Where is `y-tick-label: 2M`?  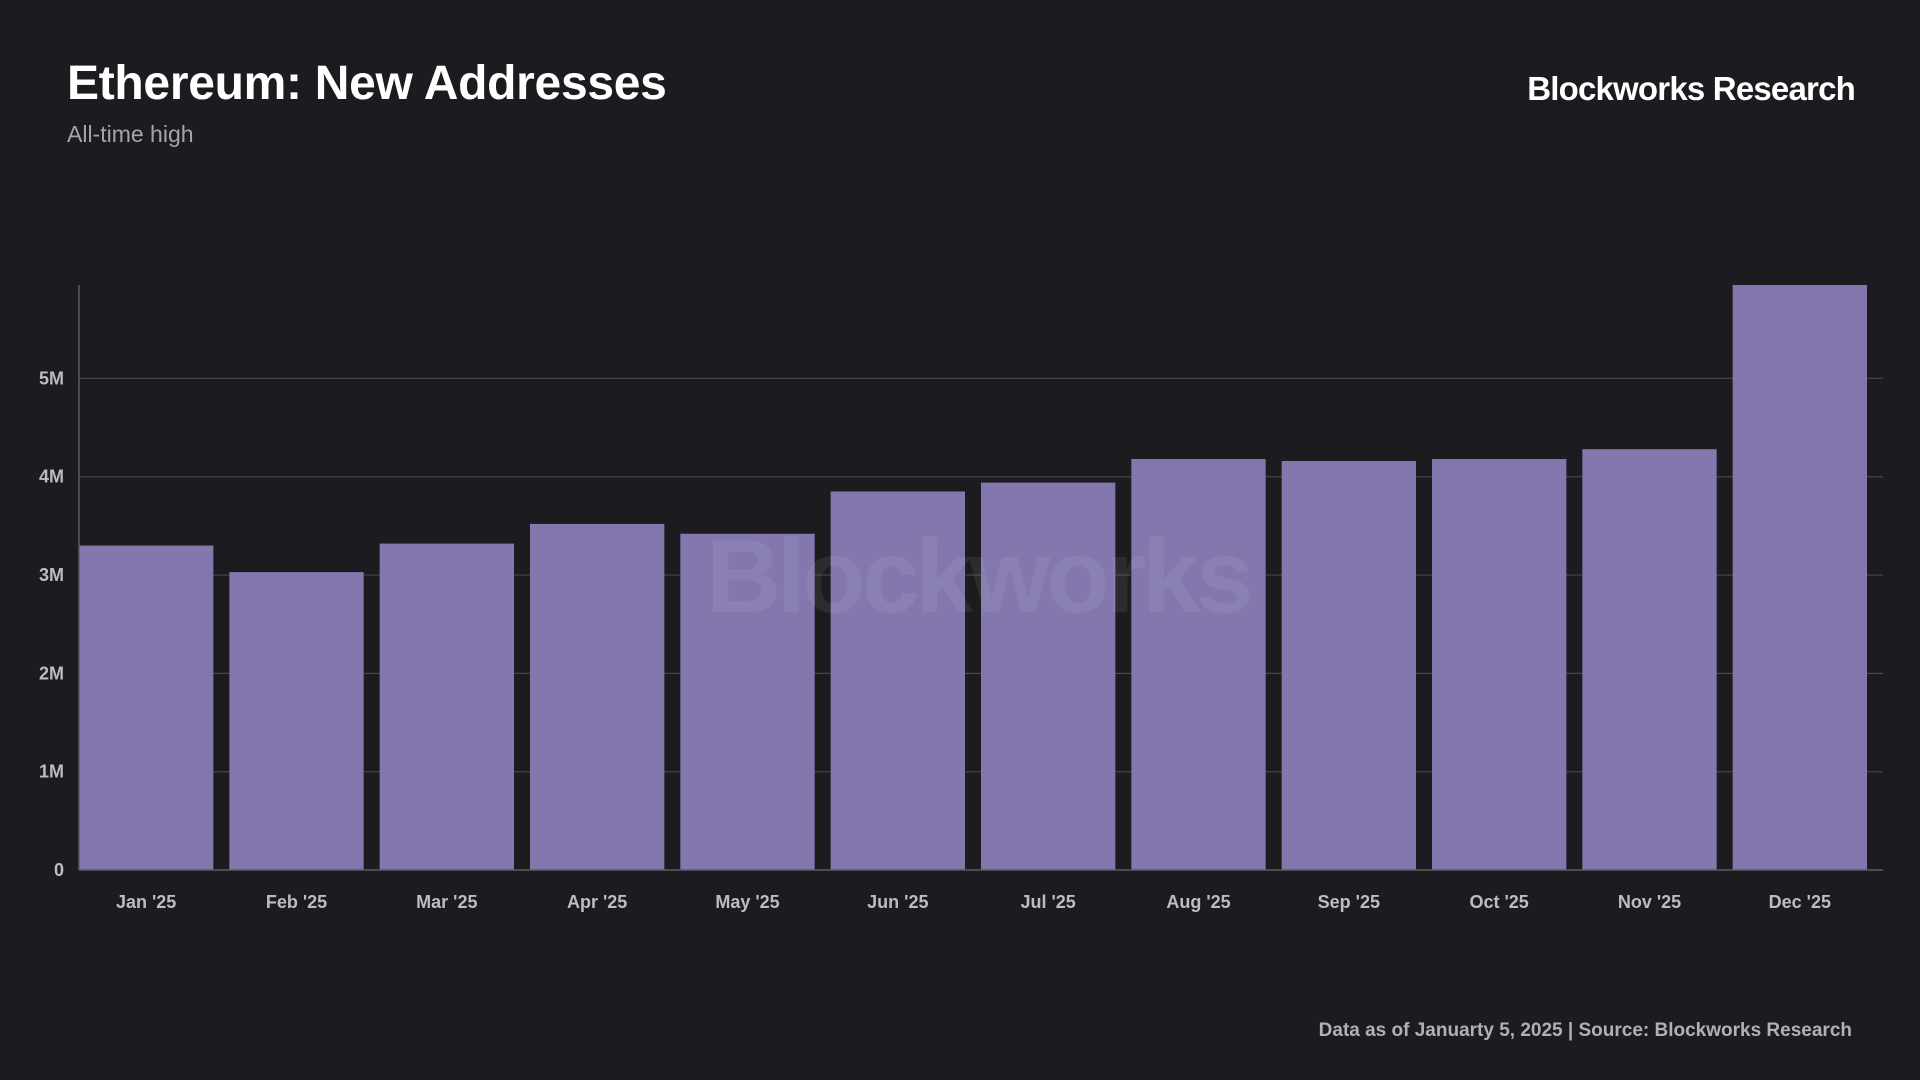
y-tick-label: 2M is located at coordinates (51, 673).